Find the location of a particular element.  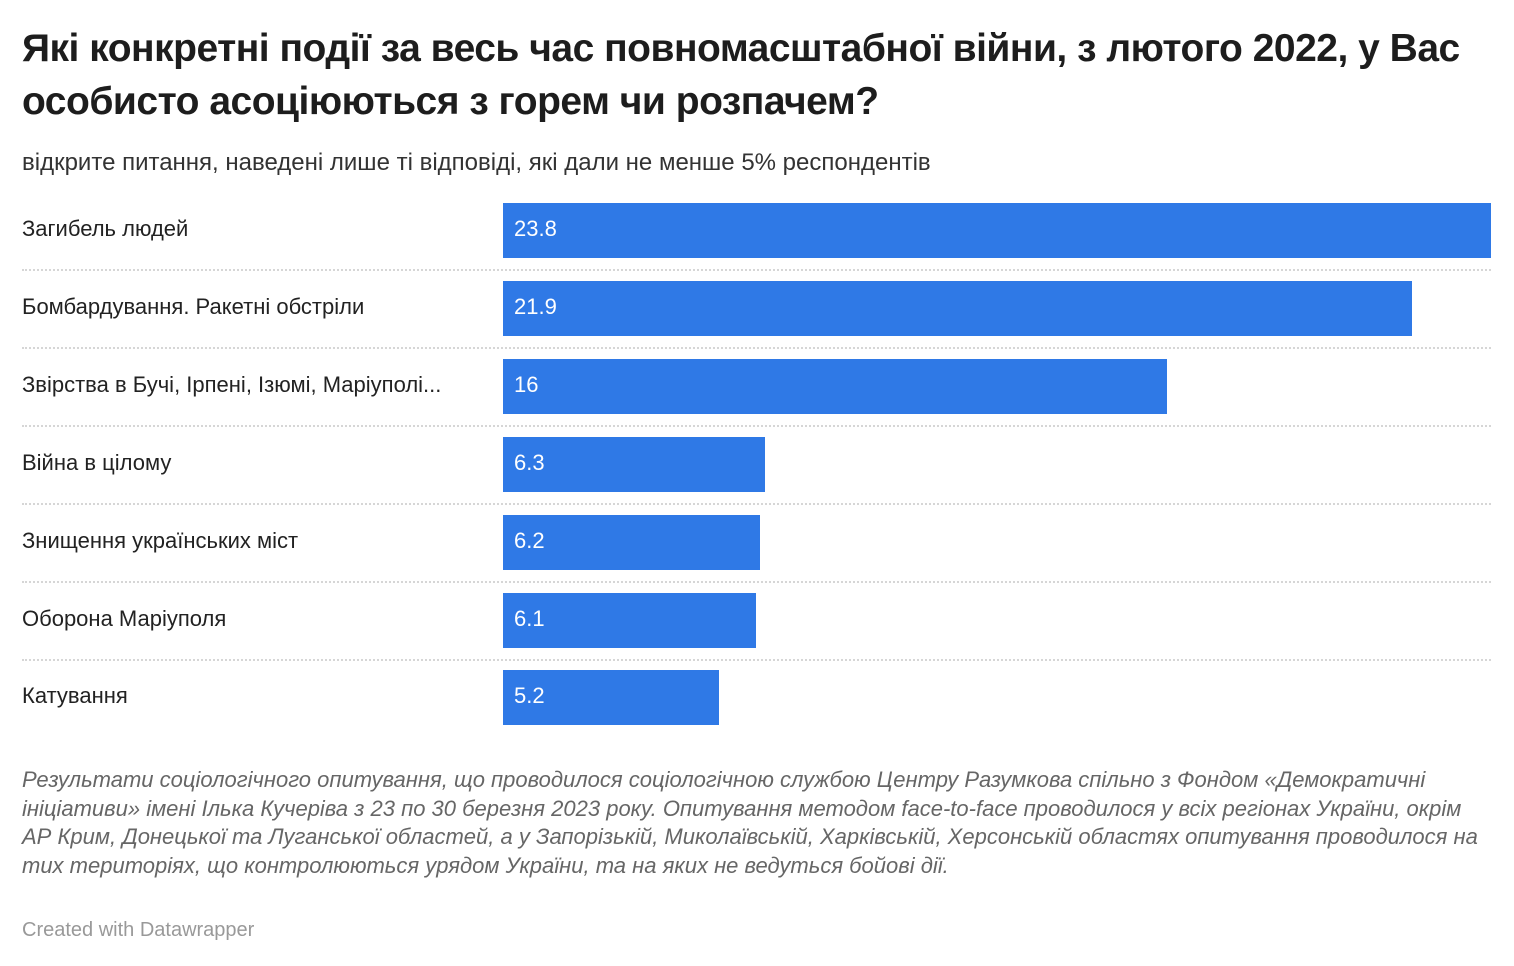

value-label: 5.2 is located at coordinates (529, 696).